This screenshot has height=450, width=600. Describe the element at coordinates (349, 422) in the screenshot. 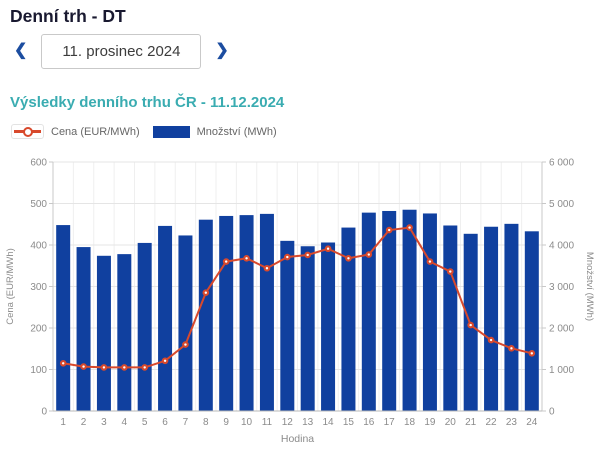

I see `svg-text: 15` at that location.